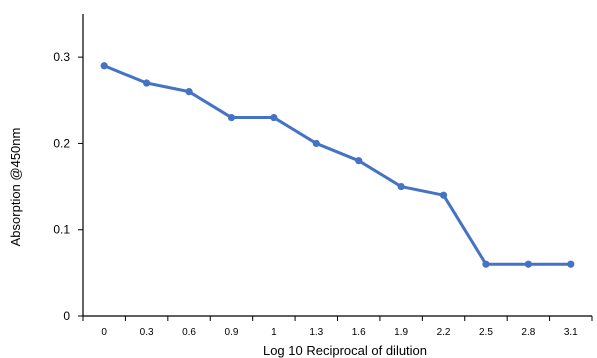  I want to click on y-axis-ticks: 0 0.1 0.2 0.3, so click(68, 186).